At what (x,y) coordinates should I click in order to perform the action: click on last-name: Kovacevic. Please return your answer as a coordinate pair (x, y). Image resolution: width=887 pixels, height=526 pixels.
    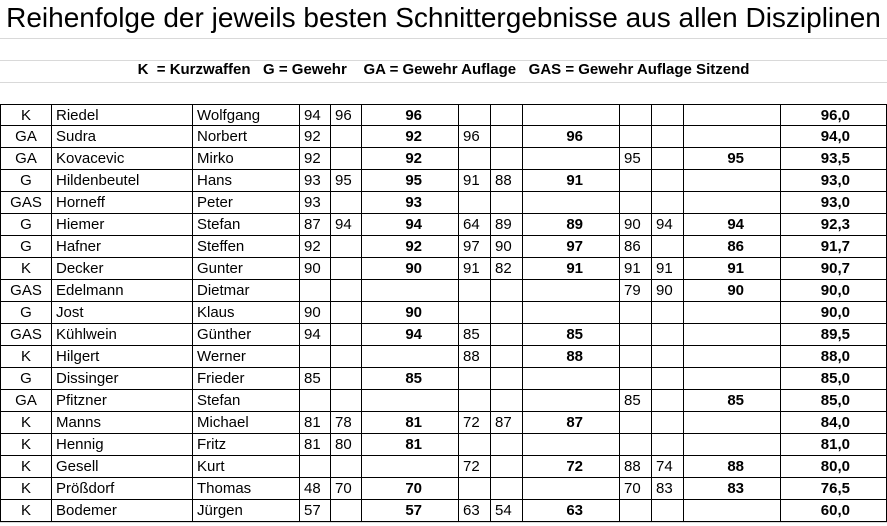
    Looking at the image, I should click on (122, 159).